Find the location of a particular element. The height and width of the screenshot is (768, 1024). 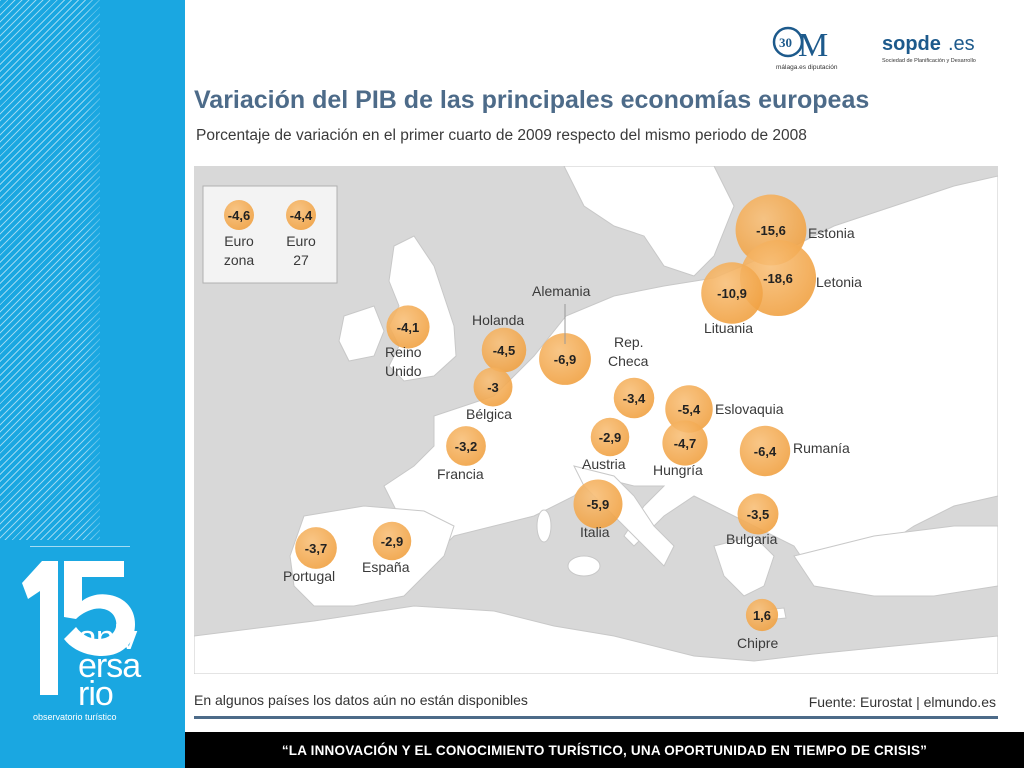

country-marker-portugal: -3,7 Portugal is located at coordinates (310, 555).